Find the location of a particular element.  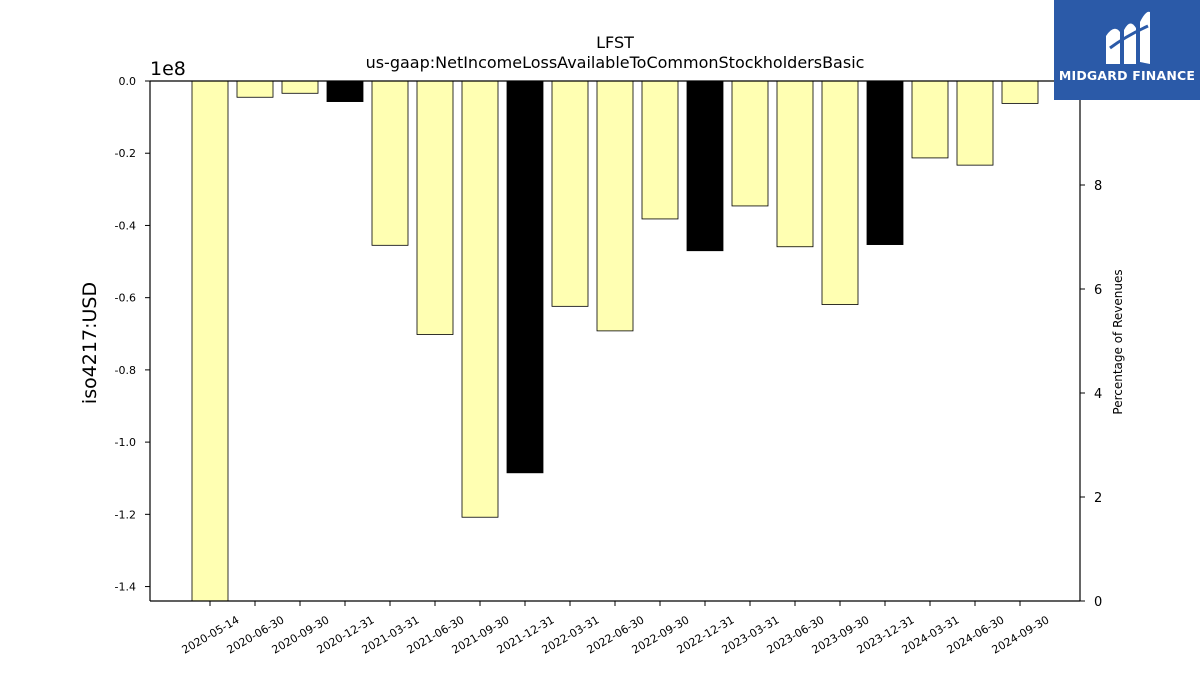

y-tick-label: -0.6 is located at coordinates (125, 298).